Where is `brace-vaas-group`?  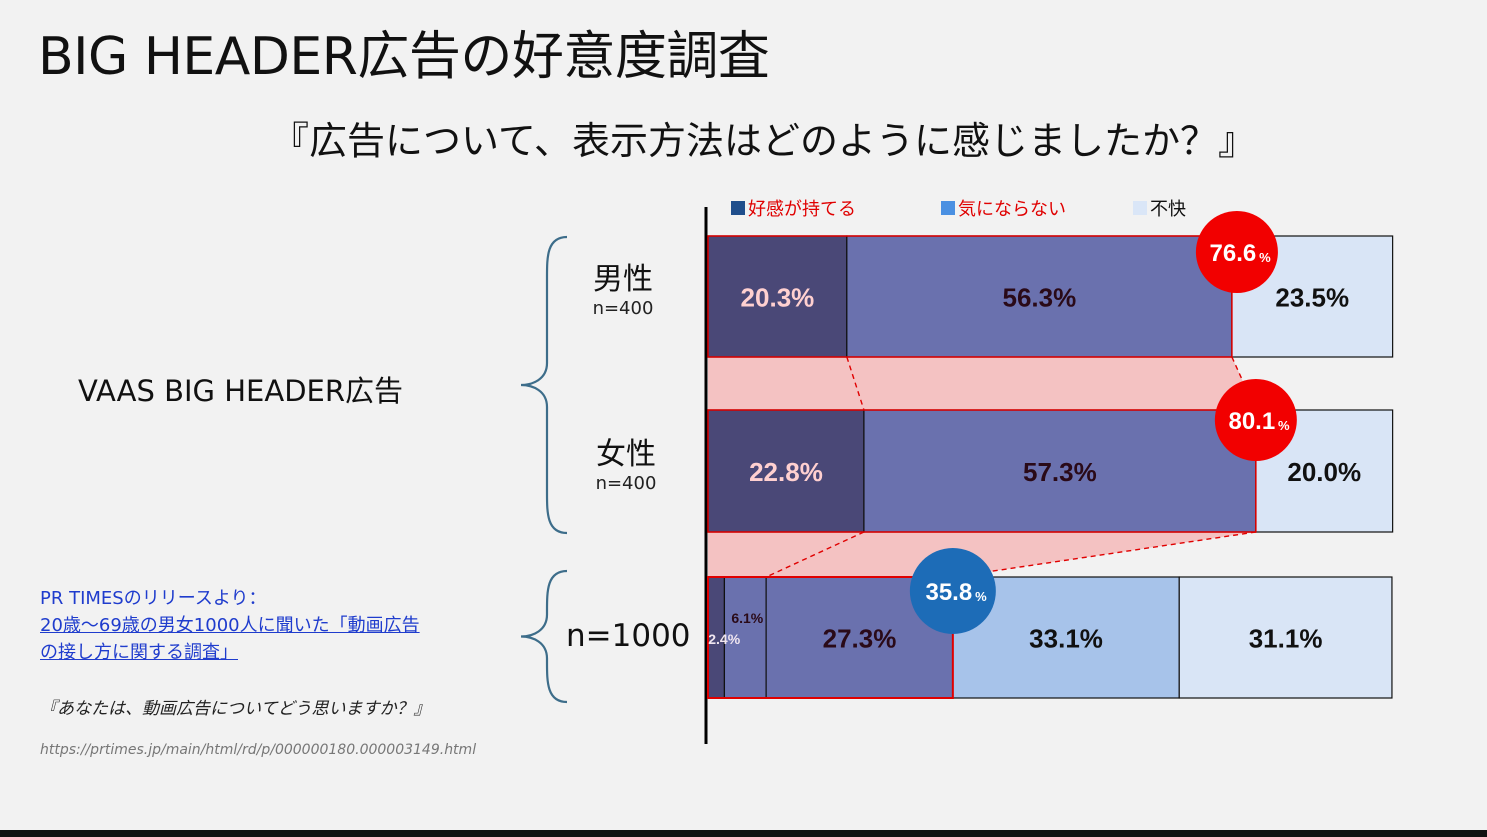 brace-vaas-group is located at coordinates (544, 385).